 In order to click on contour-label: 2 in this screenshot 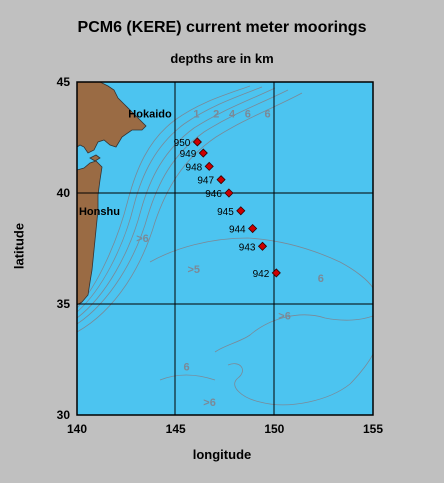, I will do `click(216, 115)`.